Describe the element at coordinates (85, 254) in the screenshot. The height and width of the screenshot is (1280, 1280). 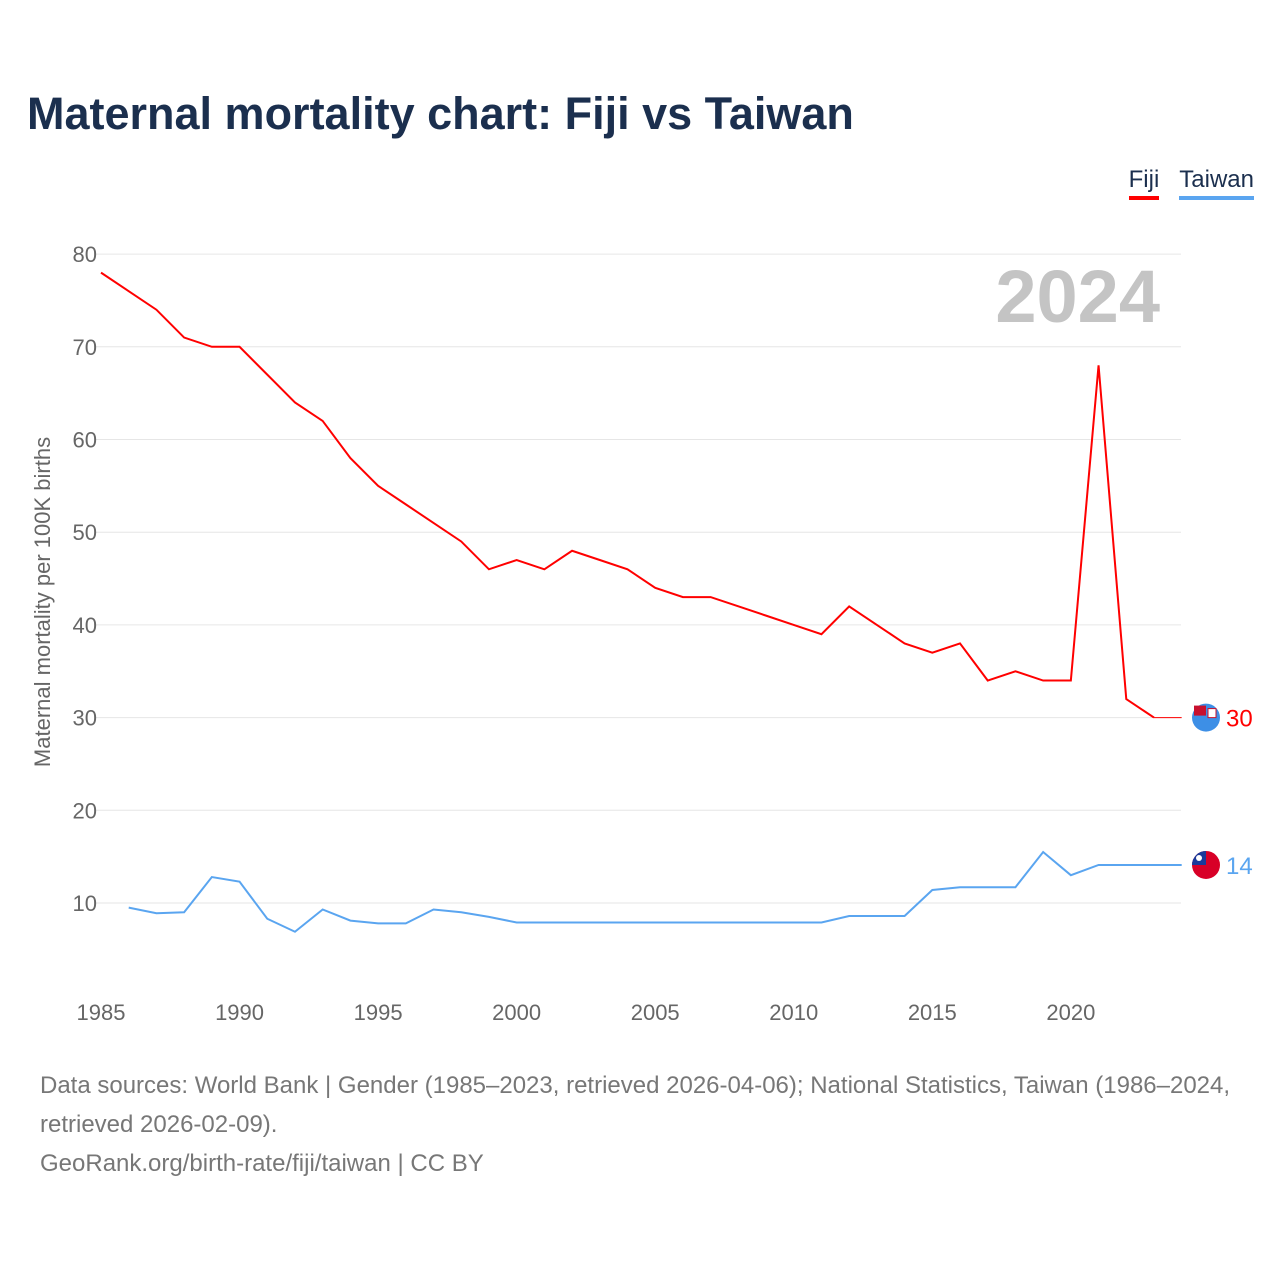
I see `y-tick-label: 80` at that location.